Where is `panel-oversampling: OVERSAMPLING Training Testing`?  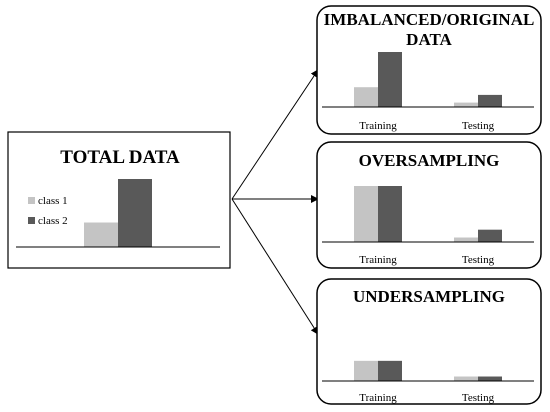
panel-oversampling: OVERSAMPLING Training Testing is located at coordinates (429, 205).